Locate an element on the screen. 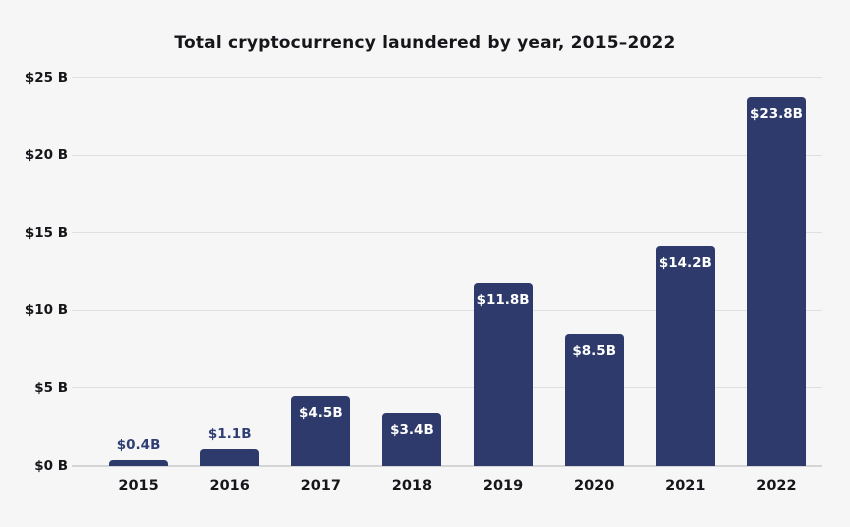  bar-value-label: $3.4B is located at coordinates (412, 430).